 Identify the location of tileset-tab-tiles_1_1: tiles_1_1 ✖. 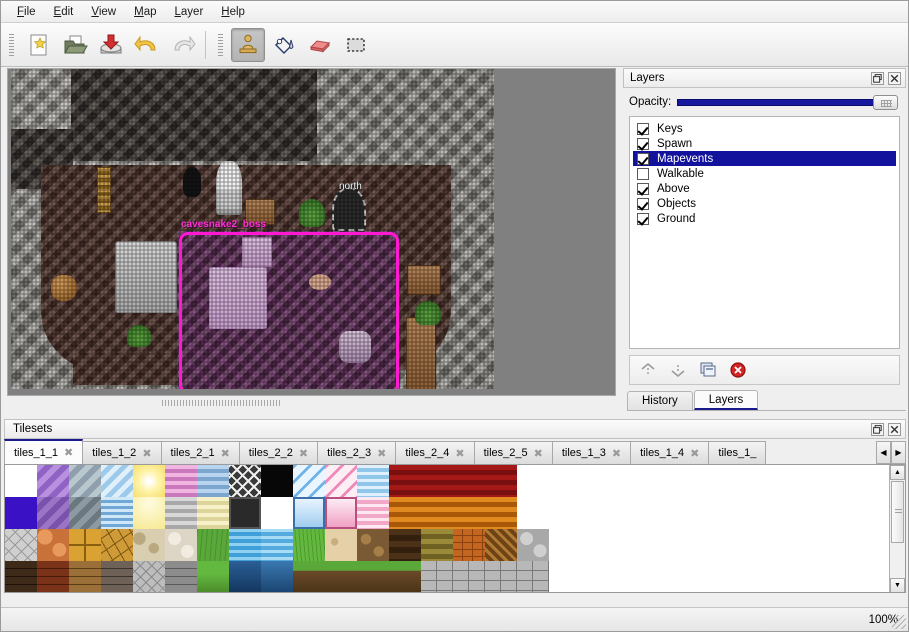
(44, 451).